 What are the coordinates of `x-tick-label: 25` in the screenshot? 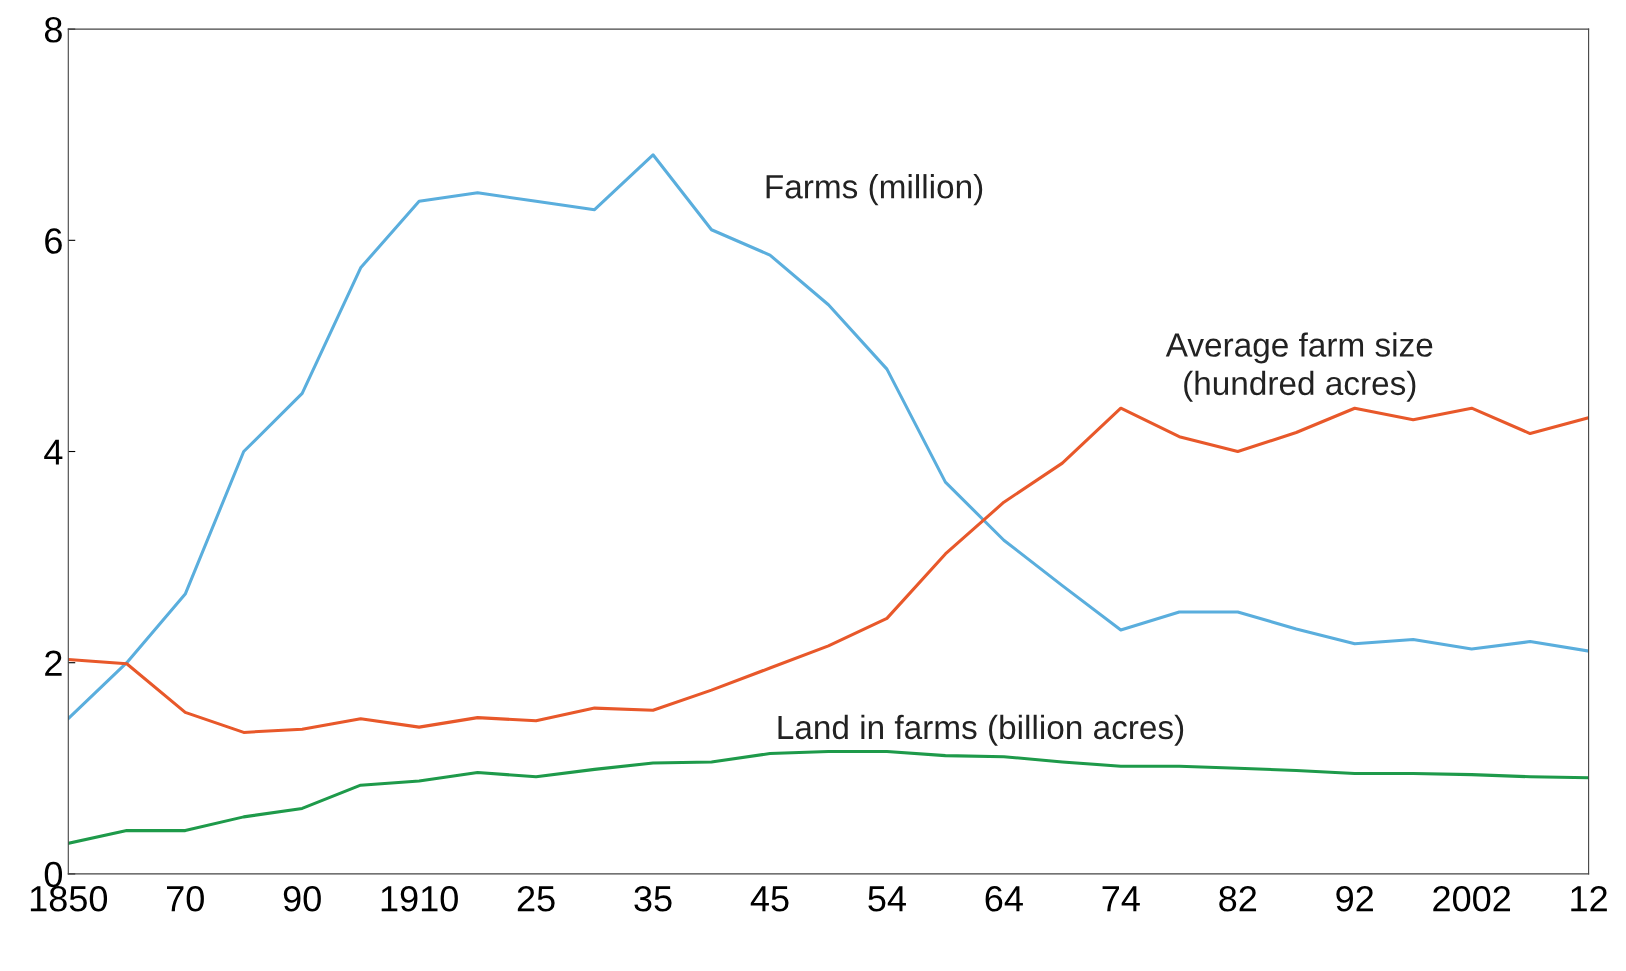 It's located at (536, 898).